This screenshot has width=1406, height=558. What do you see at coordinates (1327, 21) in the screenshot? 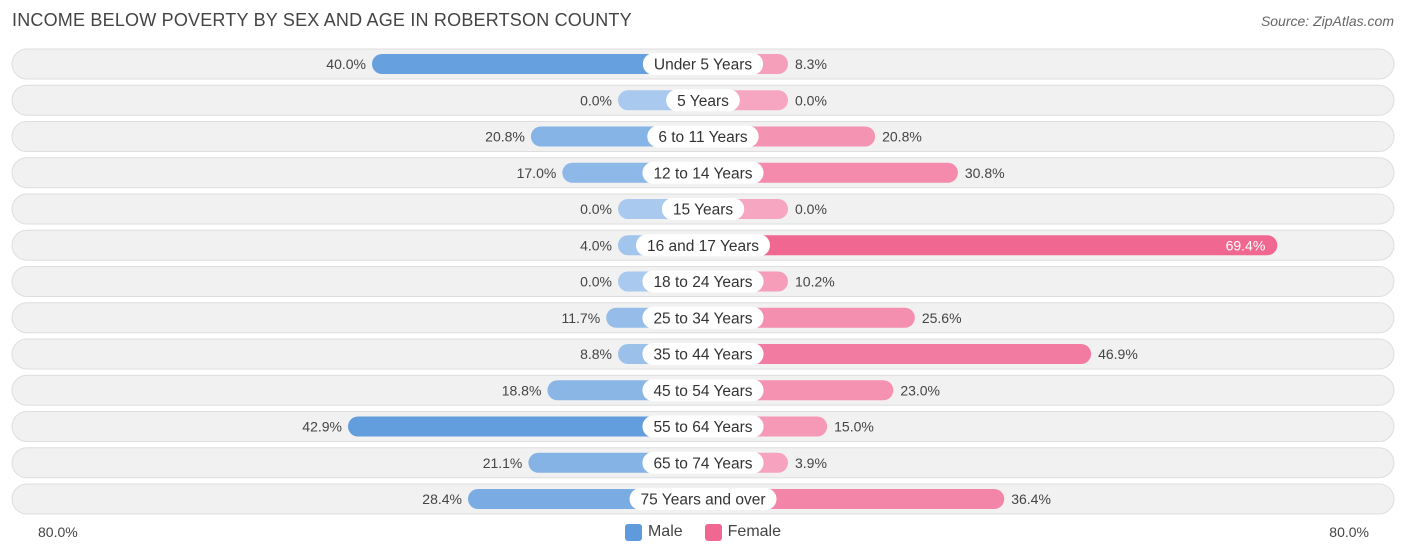
I see `source-label: Source: ZipAtlas.com` at bounding box center [1327, 21].